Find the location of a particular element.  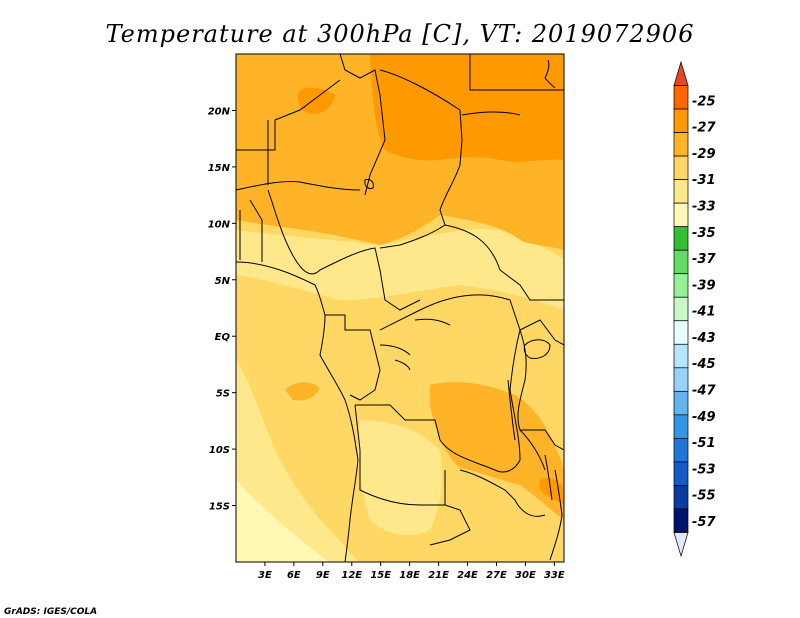

border-west-minor is located at coordinates (251, 230).